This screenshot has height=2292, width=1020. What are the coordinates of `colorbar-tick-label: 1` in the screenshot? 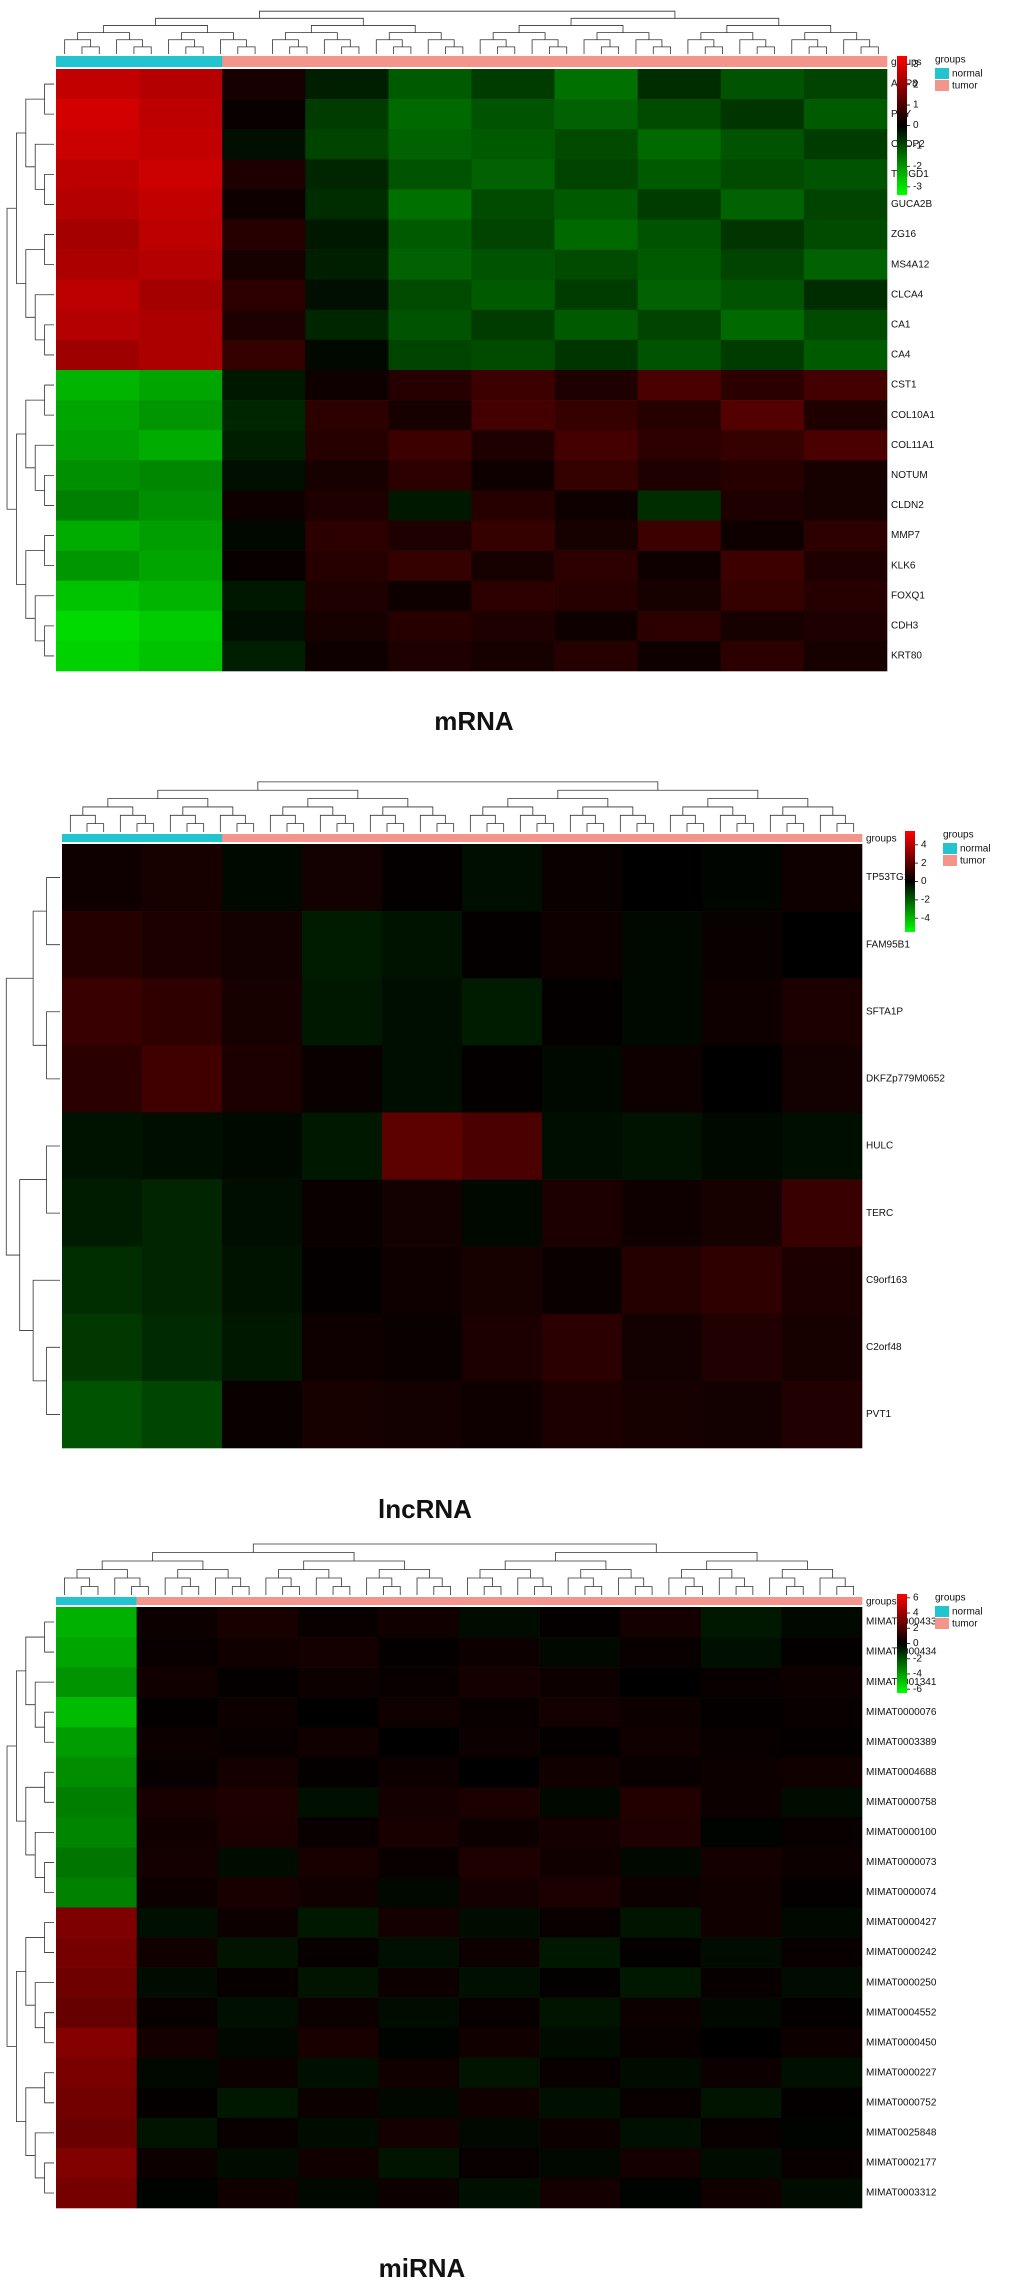 It's located at (916, 105).